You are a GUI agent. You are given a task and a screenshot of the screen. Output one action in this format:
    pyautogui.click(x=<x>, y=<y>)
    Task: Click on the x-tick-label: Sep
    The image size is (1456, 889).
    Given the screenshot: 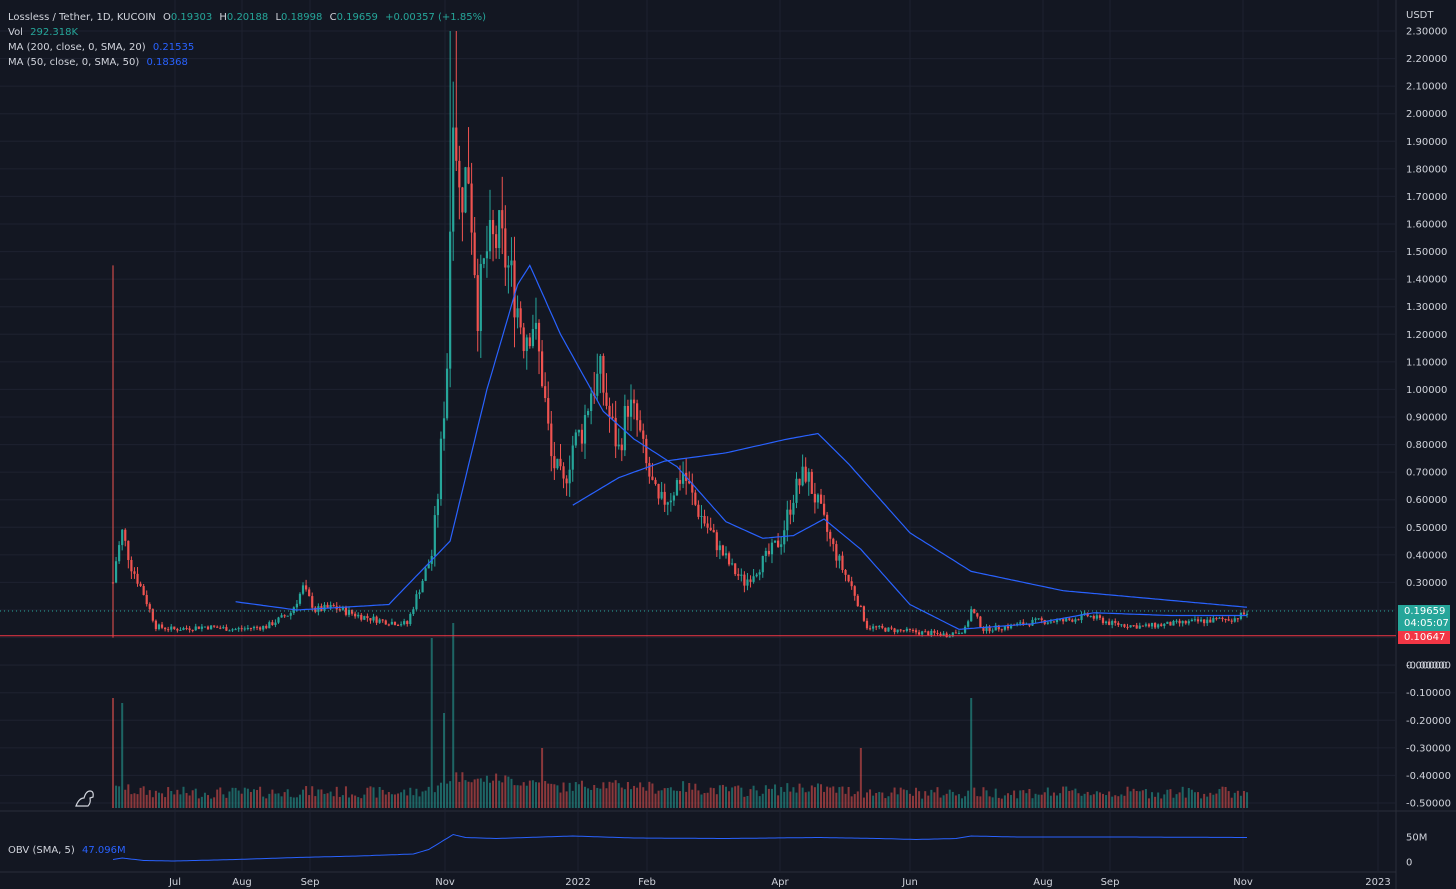 What is the action you would take?
    pyautogui.click(x=1110, y=882)
    